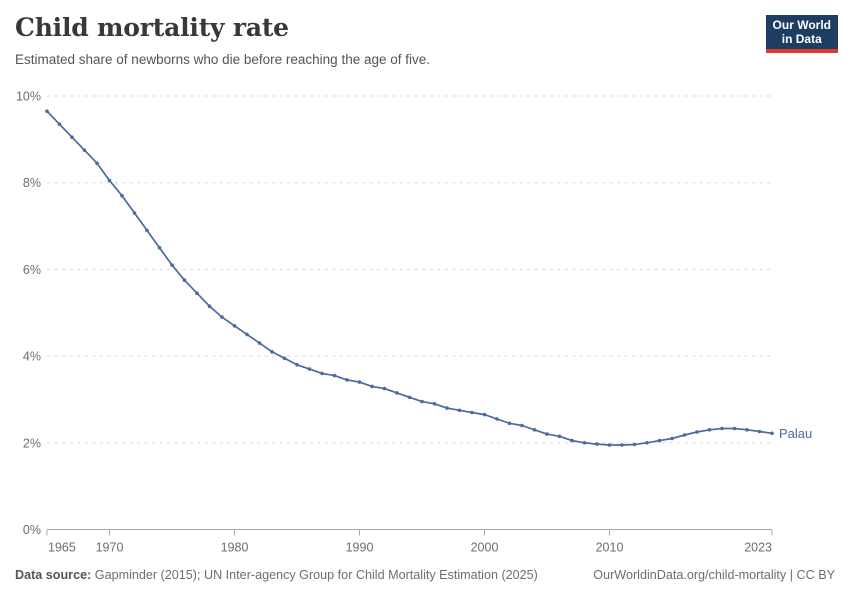 The height and width of the screenshot is (600, 850). I want to click on y-axis-tick-label: 6%, so click(32, 270).